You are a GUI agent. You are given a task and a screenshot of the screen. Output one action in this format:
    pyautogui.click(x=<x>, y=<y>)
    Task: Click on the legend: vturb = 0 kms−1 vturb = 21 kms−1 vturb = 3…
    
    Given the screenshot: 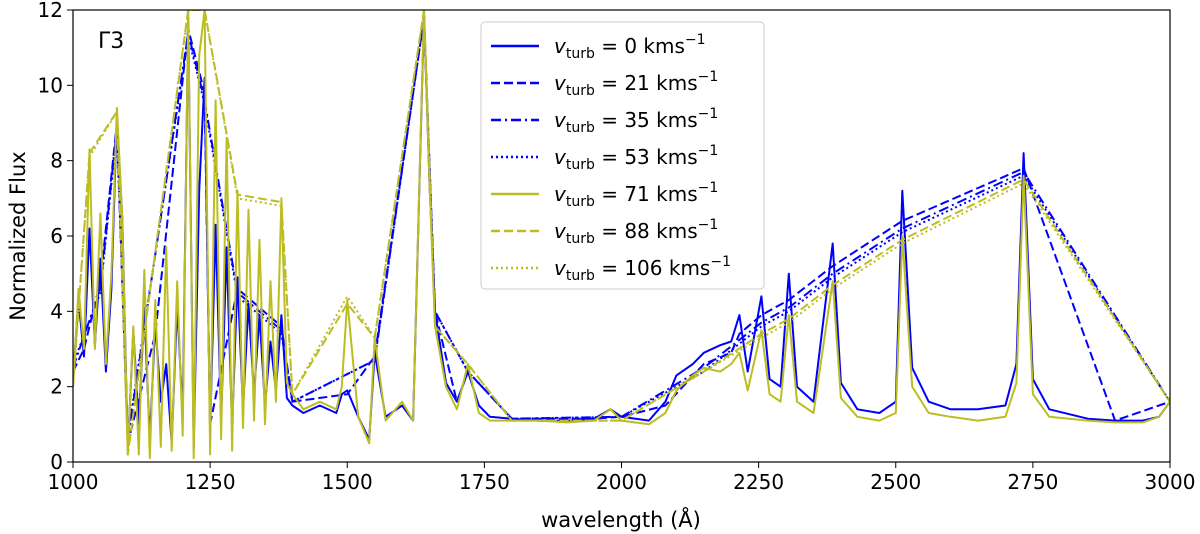 What is the action you would take?
    pyautogui.click(x=622, y=155)
    